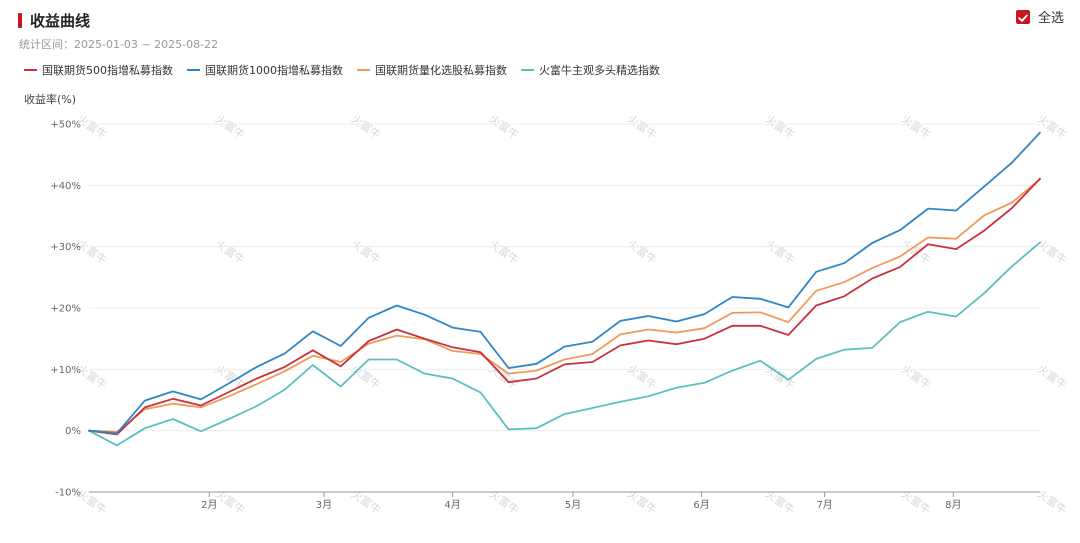 The image size is (1080, 543). Describe the element at coordinates (953, 505) in the screenshot. I see `x-tick-label: 8月` at that location.